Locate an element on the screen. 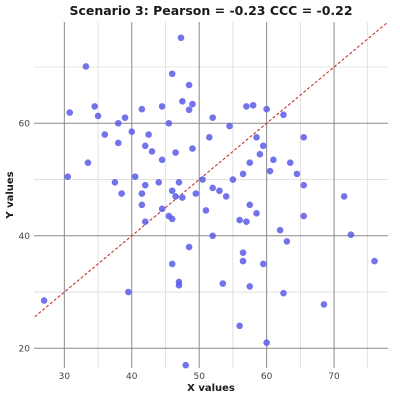 Image resolution: width=400 pixels, height=400 pixels. x-axis-label: X values is located at coordinates (211, 388).